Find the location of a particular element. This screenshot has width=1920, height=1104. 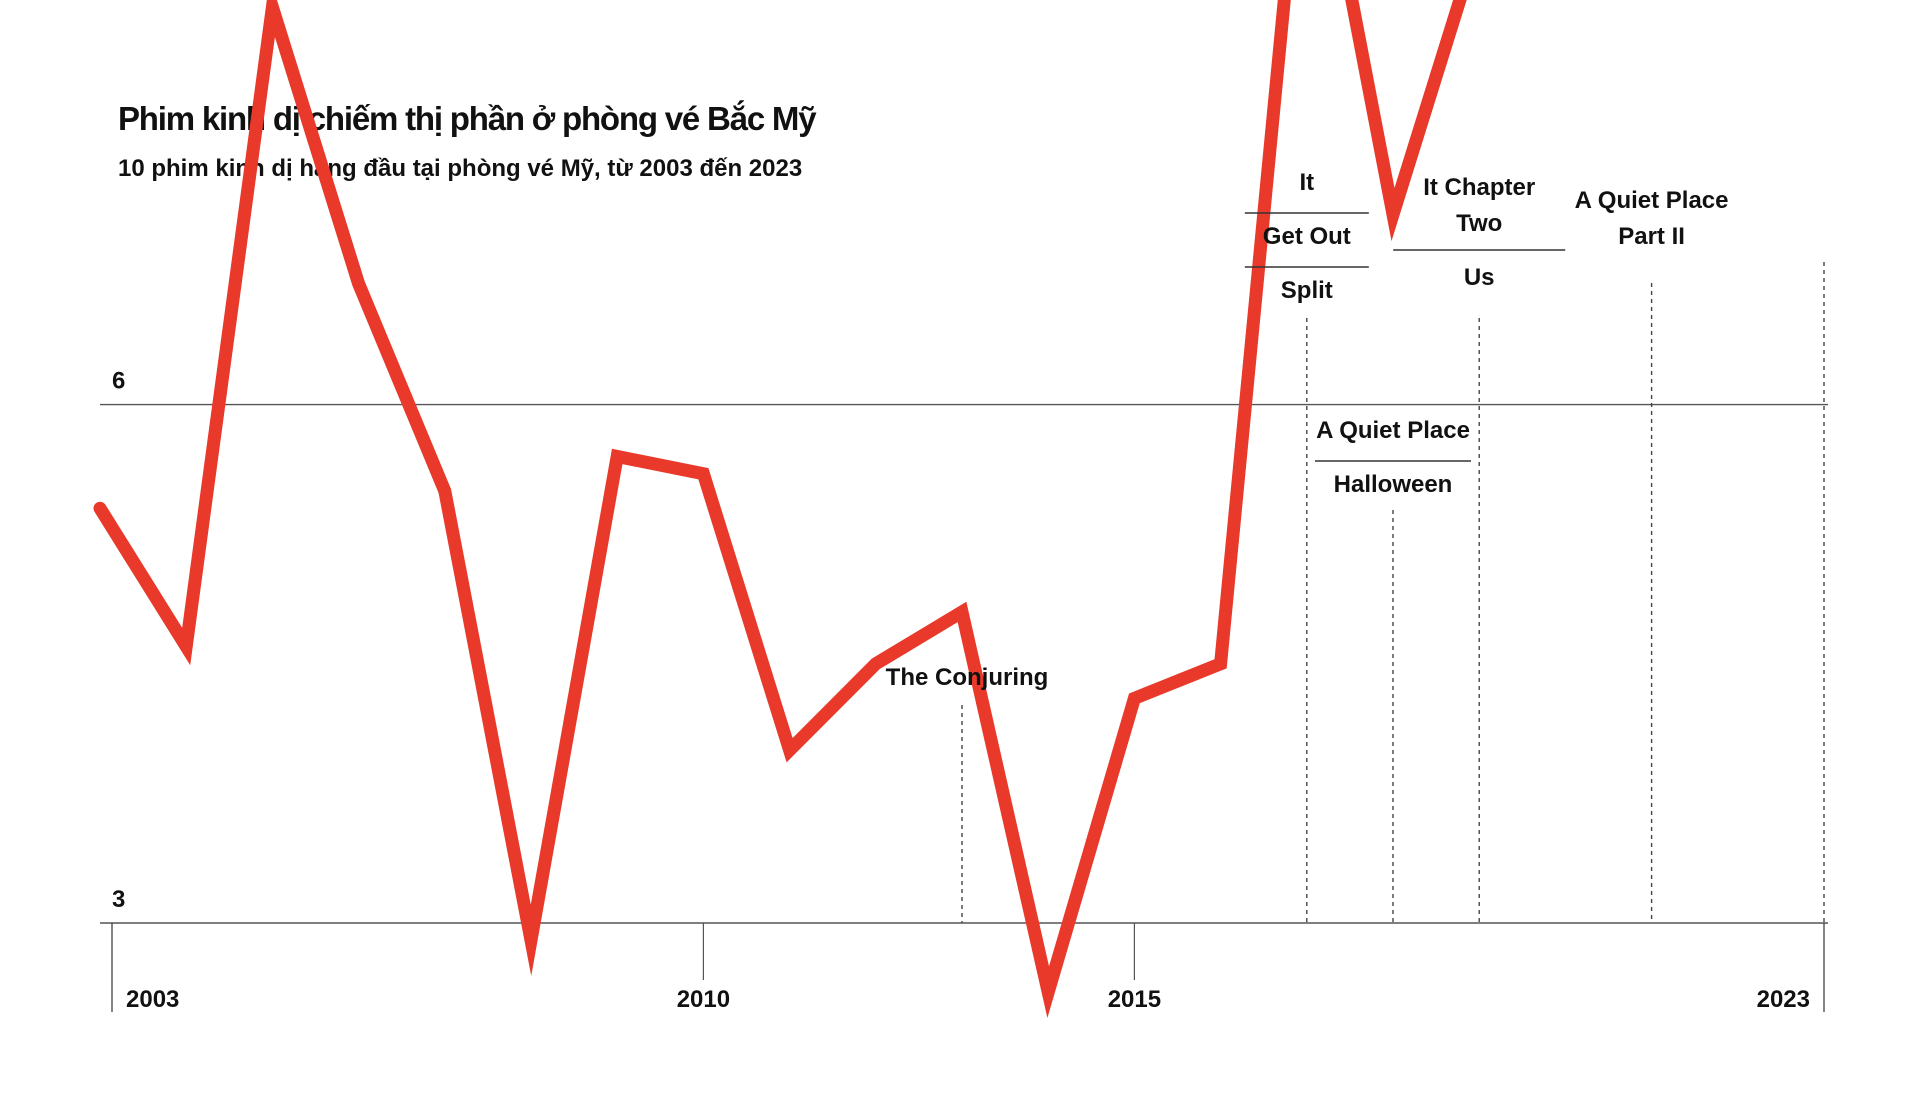

data-point-2014 is located at coordinates (1048, 992).